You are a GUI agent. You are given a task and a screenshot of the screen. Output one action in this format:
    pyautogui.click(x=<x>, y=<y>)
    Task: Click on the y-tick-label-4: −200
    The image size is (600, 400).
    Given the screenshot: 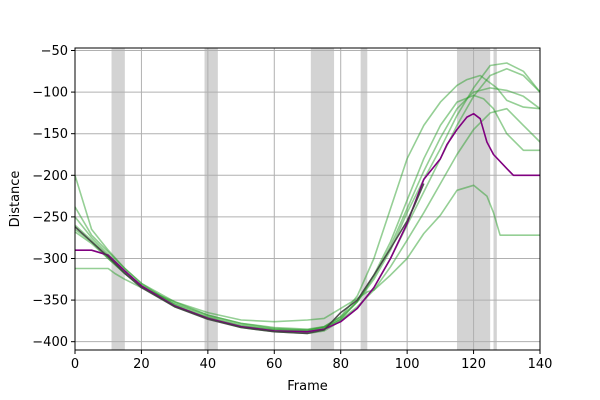 What is the action you would take?
    pyautogui.click(x=50, y=176)
    